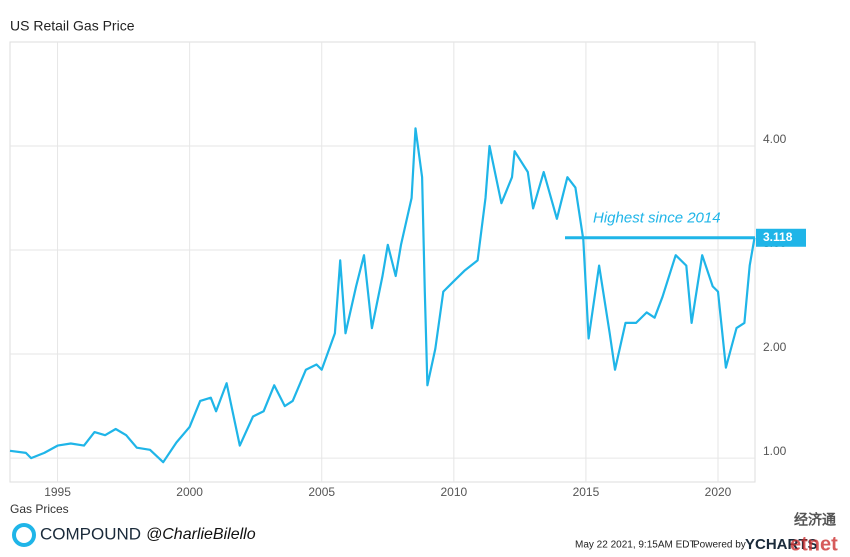 This screenshot has height=557, width=850. Describe the element at coordinates (90, 533) in the screenshot. I see `brand: COMPOUND` at that location.